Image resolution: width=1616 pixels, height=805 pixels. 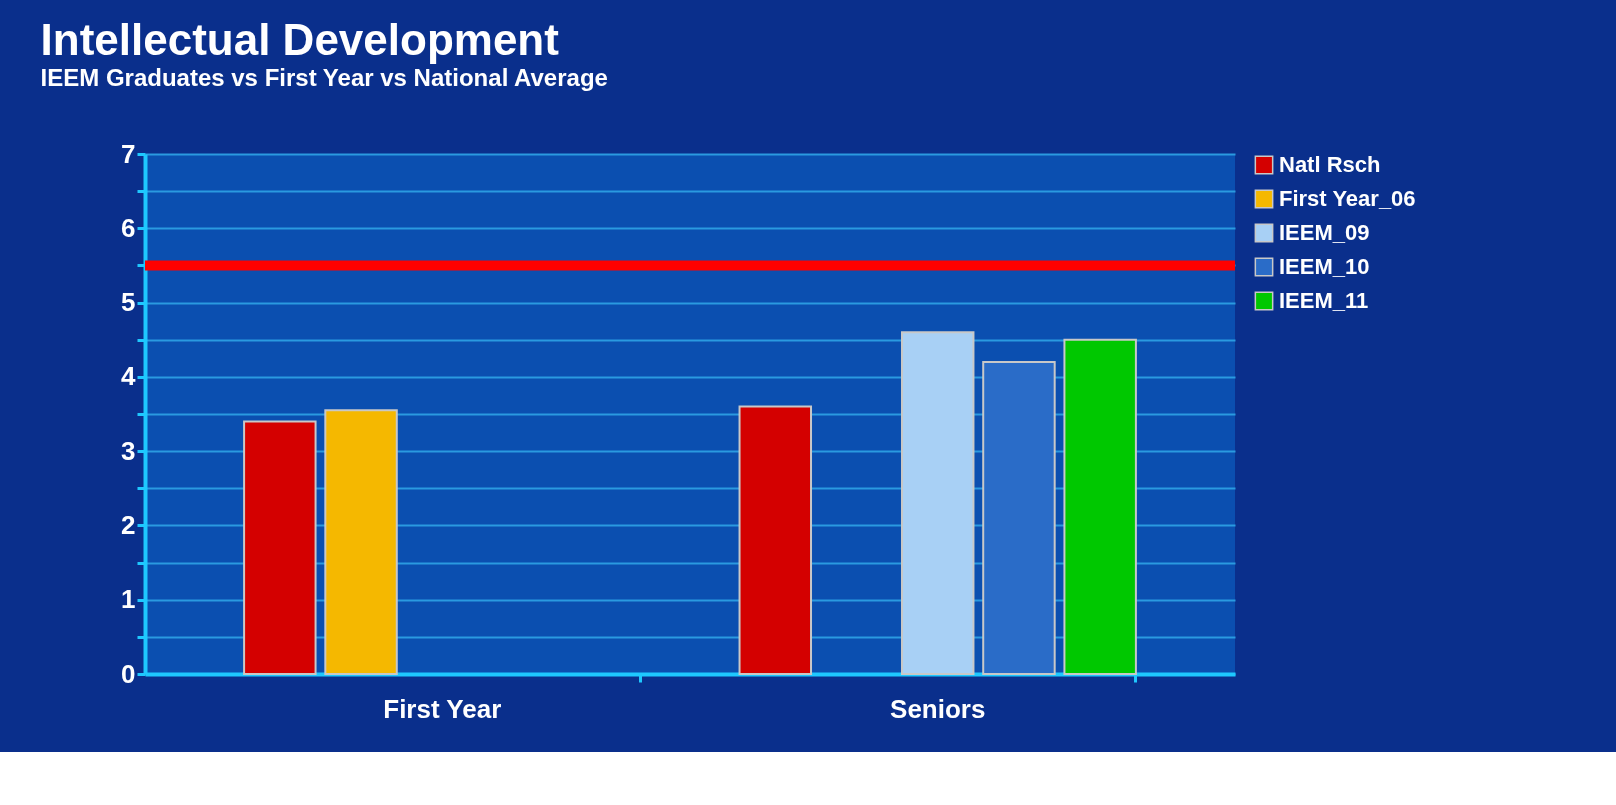 I want to click on y-tick-label: 1, so click(x=128, y=599).